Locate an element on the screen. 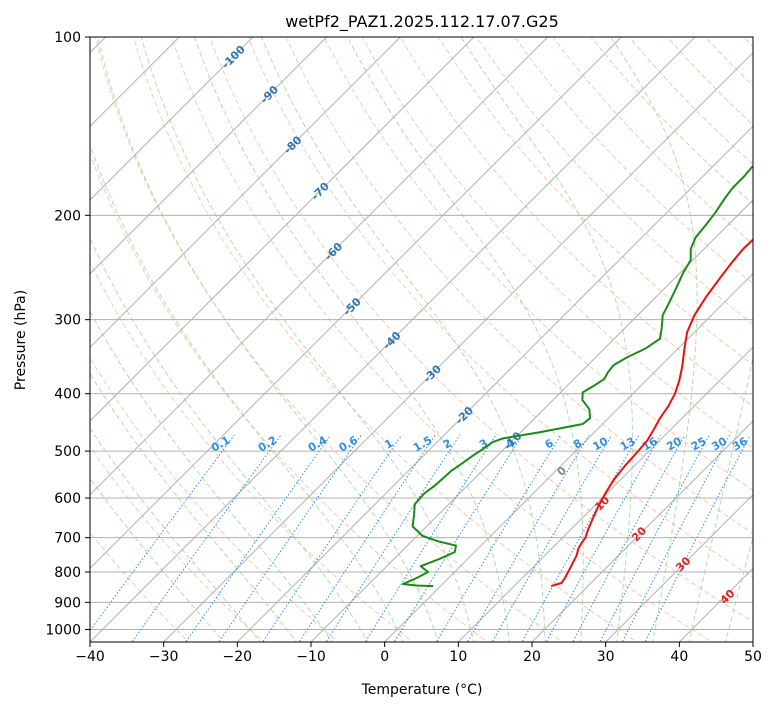 The width and height of the screenshot is (775, 712). mixing-ratio-label: 2 is located at coordinates (447, 444).